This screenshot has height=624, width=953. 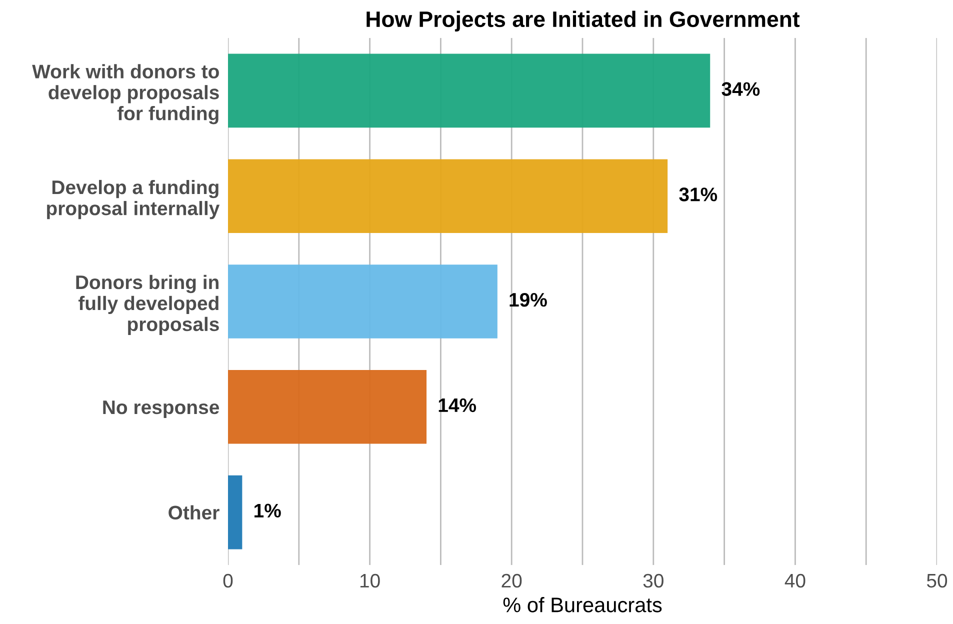 I want to click on data-label: 19%, so click(x=528, y=299).